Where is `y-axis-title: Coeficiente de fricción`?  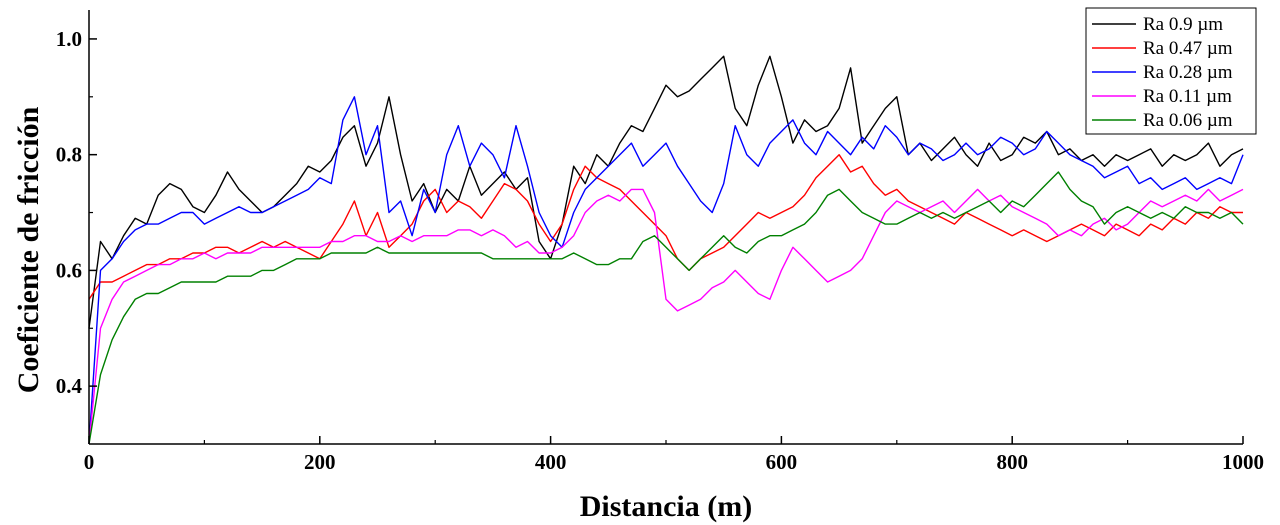 y-axis-title: Coeficiente de fricción is located at coordinates (28, 249).